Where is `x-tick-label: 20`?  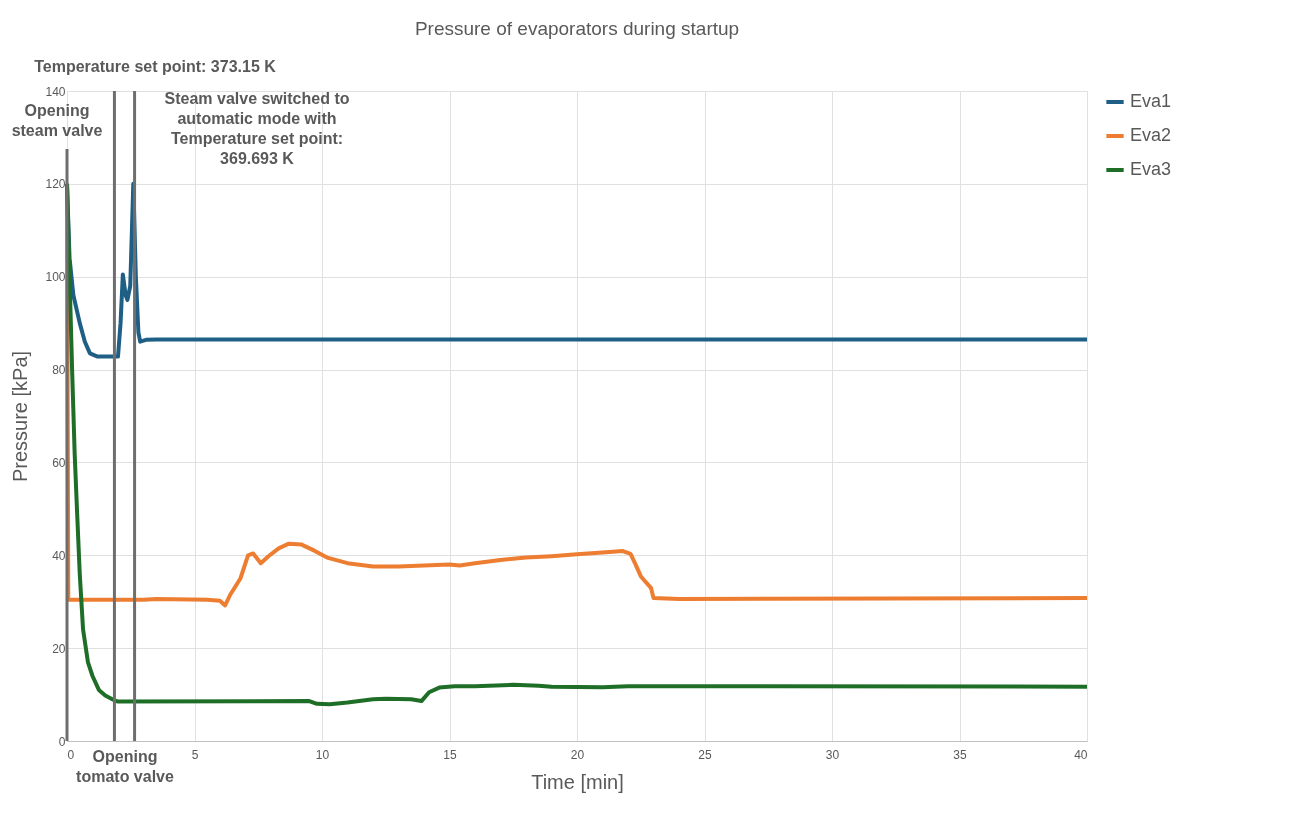
x-tick-label: 20 is located at coordinates (577, 754).